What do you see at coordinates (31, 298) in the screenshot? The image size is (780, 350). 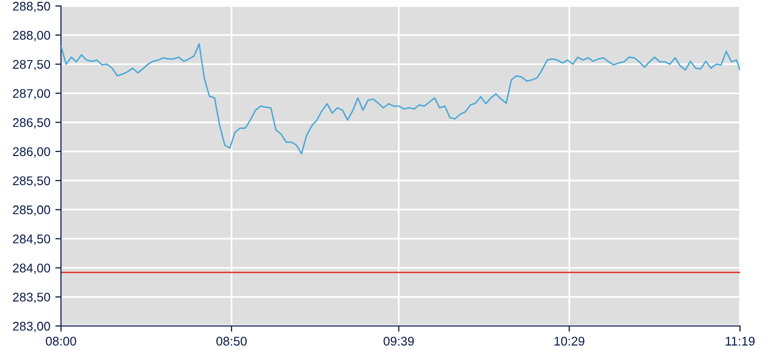 I see `y-tick-label: 283,50` at bounding box center [31, 298].